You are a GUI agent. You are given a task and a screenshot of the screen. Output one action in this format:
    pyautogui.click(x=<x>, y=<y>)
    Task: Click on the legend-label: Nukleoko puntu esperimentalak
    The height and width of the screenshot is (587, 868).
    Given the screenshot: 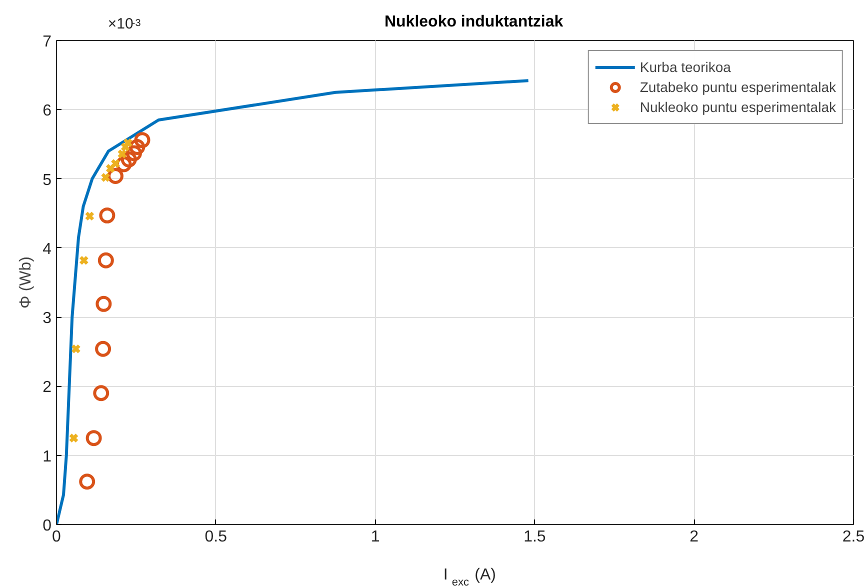 What is the action you would take?
    pyautogui.click(x=738, y=107)
    